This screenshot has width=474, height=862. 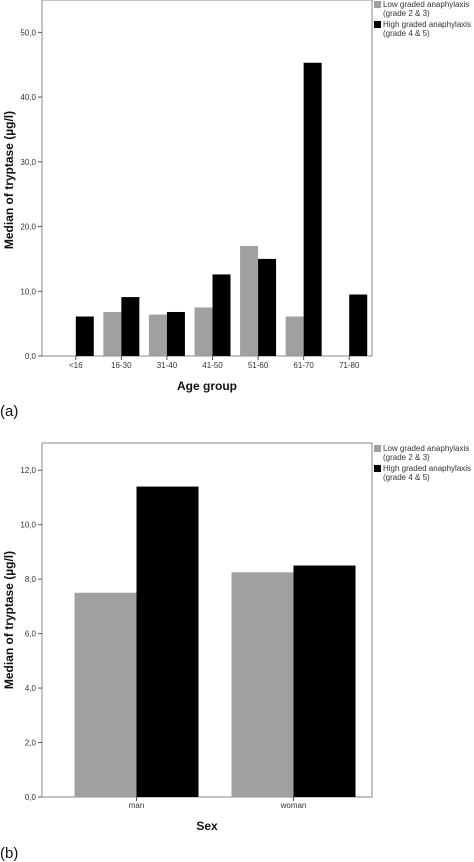 What do you see at coordinates (167, 365) in the screenshot?
I see `x-tick-label: 31-40` at bounding box center [167, 365].